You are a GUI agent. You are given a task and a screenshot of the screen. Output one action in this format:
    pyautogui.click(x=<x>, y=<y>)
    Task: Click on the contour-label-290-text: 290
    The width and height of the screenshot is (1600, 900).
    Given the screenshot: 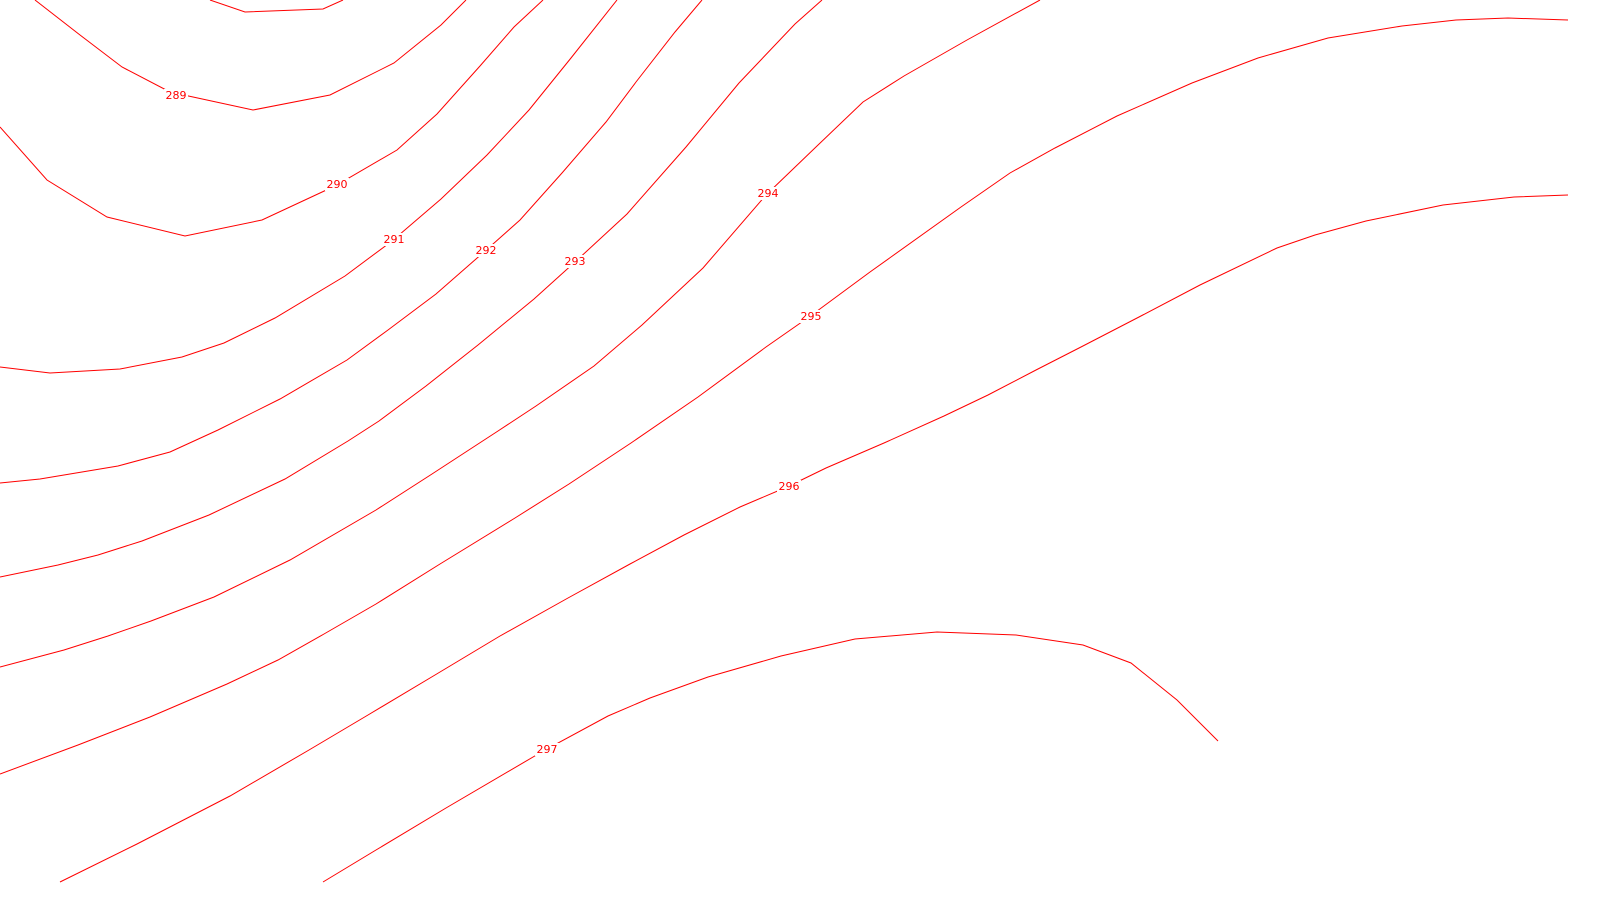 What is the action you would take?
    pyautogui.click(x=337, y=184)
    